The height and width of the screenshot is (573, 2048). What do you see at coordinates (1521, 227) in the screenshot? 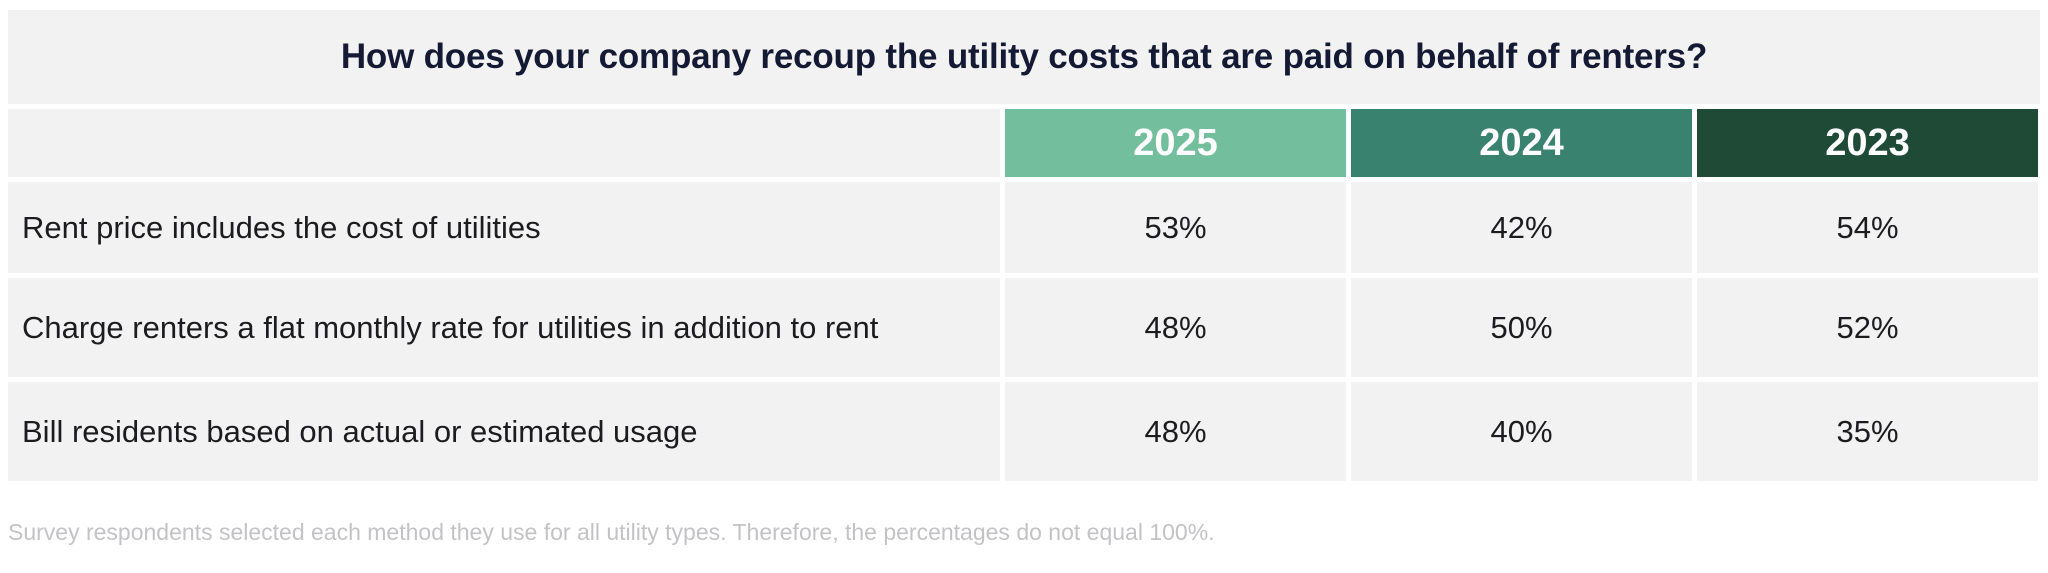
I see `value-rent-includes-2024: 42%` at bounding box center [1521, 227].